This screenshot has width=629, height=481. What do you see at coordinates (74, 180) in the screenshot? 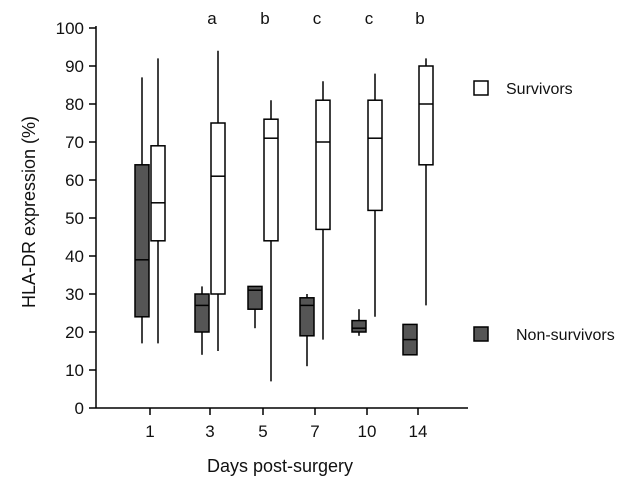
I see `y-tick-label: 60` at bounding box center [74, 180].